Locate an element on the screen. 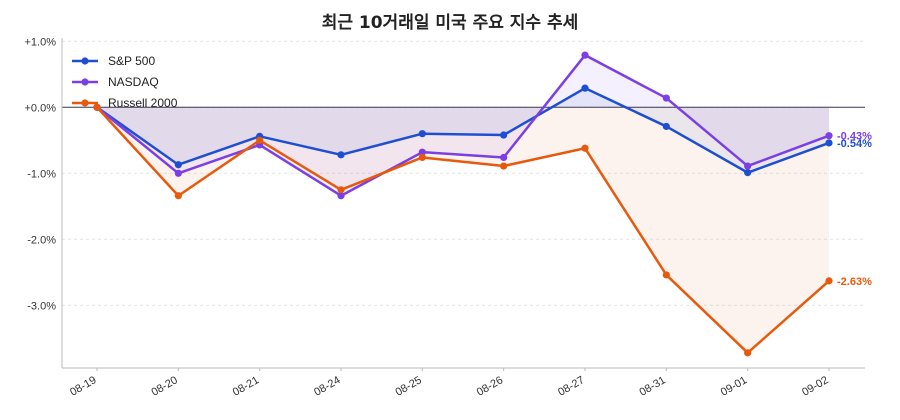 The height and width of the screenshot is (420, 900). y-tick-label: -2.0% is located at coordinates (41, 240).